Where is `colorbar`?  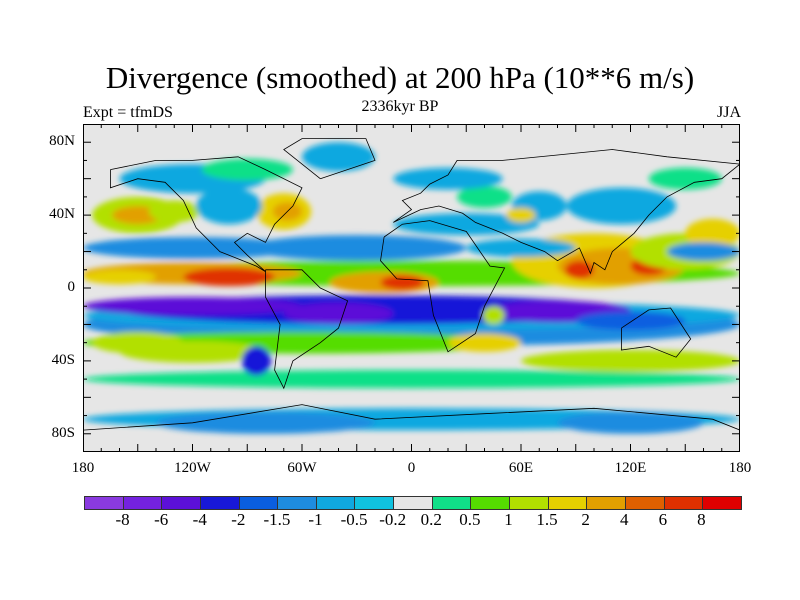 colorbar is located at coordinates (413, 503).